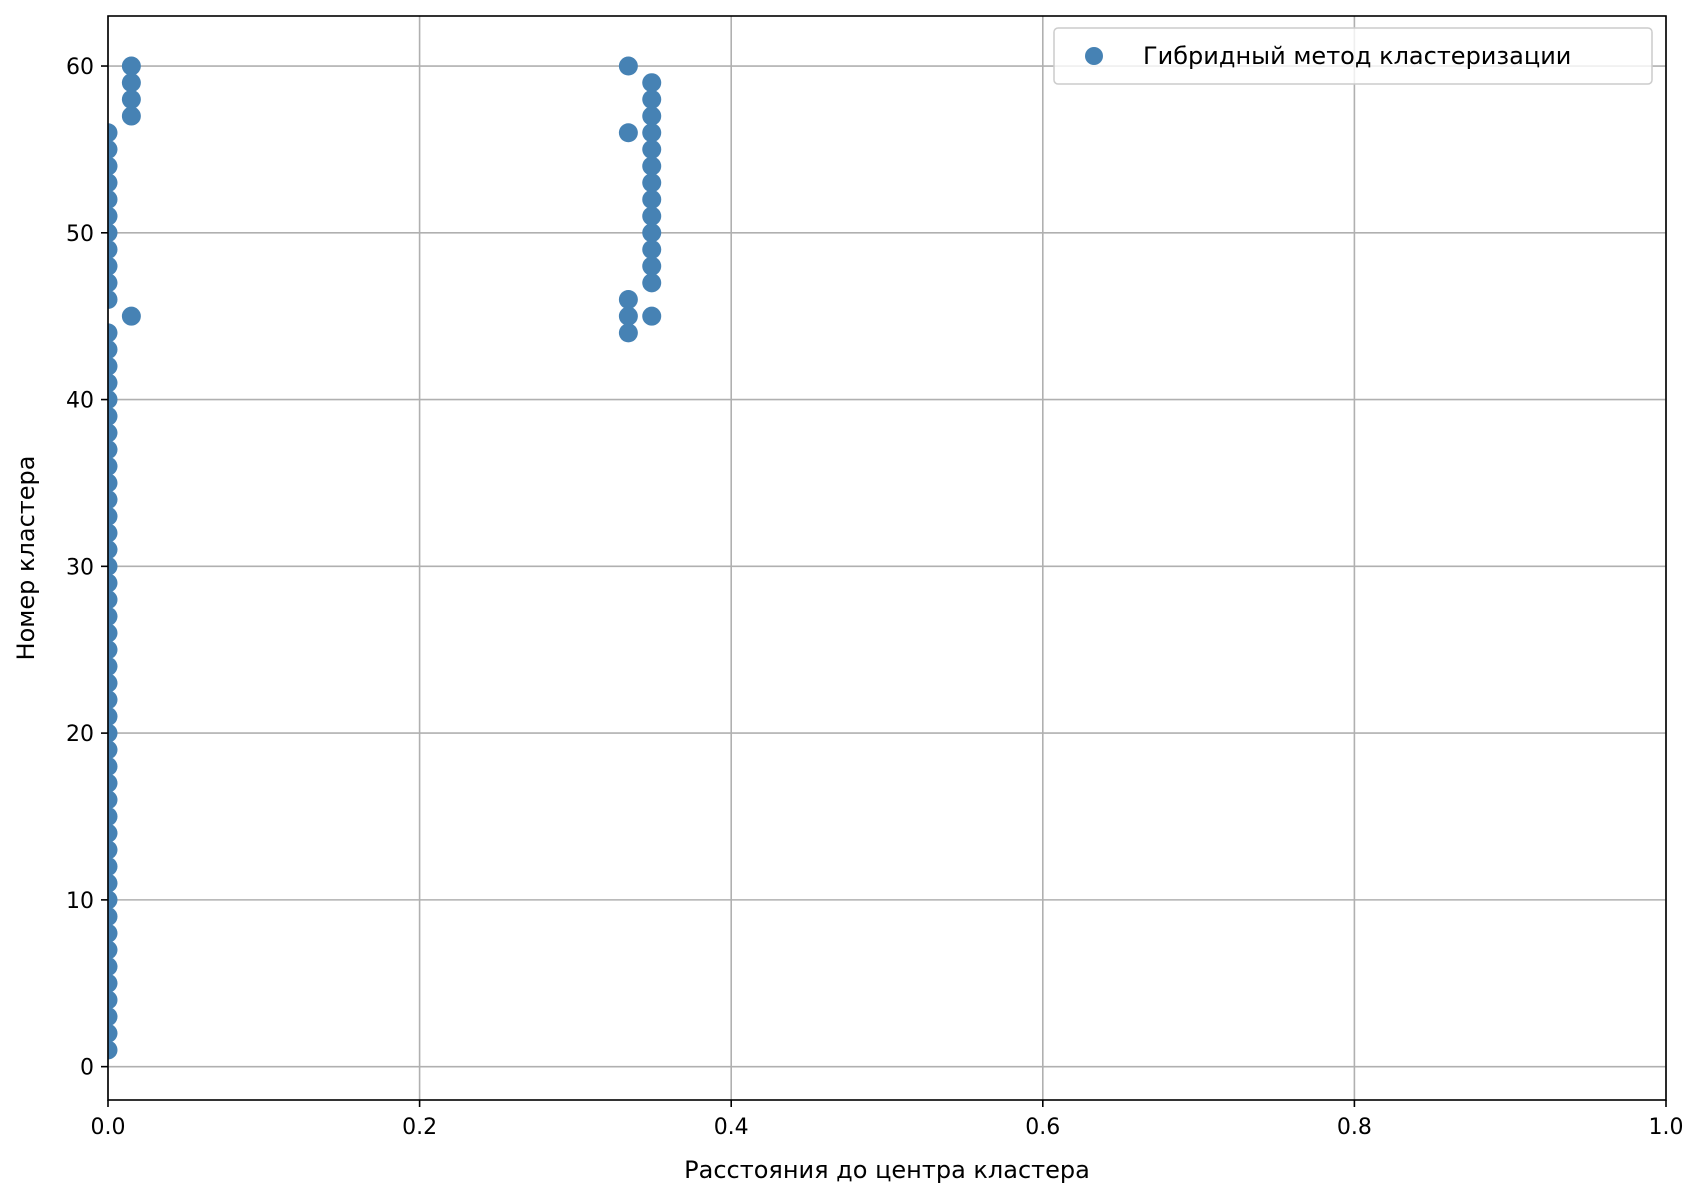  What do you see at coordinates (80, 901) in the screenshot?
I see `y-tick-label: 10` at bounding box center [80, 901].